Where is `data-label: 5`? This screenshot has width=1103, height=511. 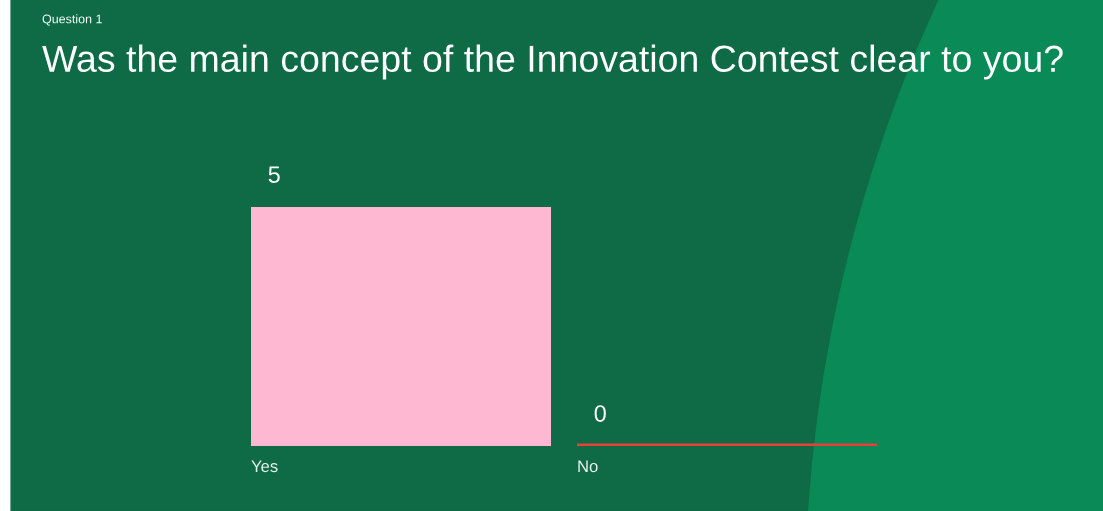 data-label: 5 is located at coordinates (274, 174).